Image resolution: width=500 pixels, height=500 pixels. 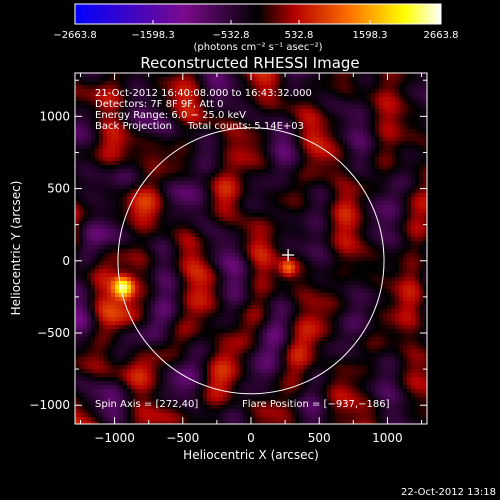 What do you see at coordinates (258, 14) in the screenshot?
I see `colorbar` at bounding box center [258, 14].